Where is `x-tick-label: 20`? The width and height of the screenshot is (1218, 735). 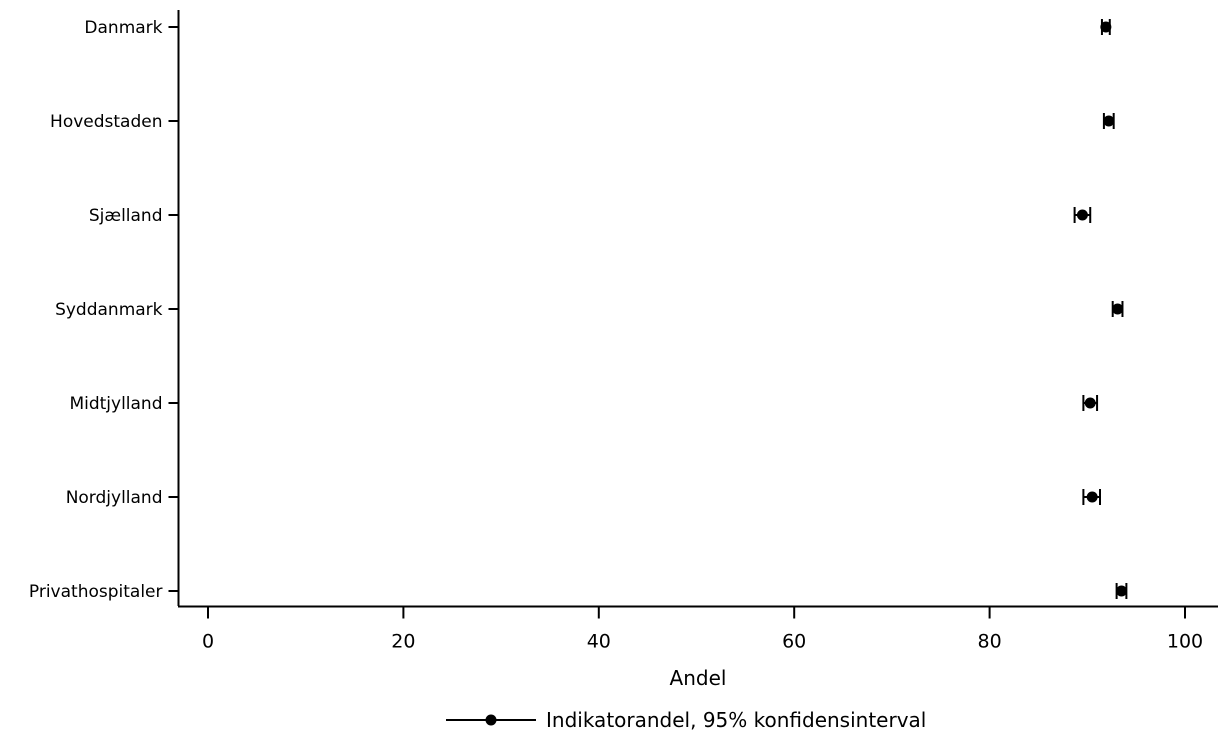
x-tick-label: 20 is located at coordinates (403, 642).